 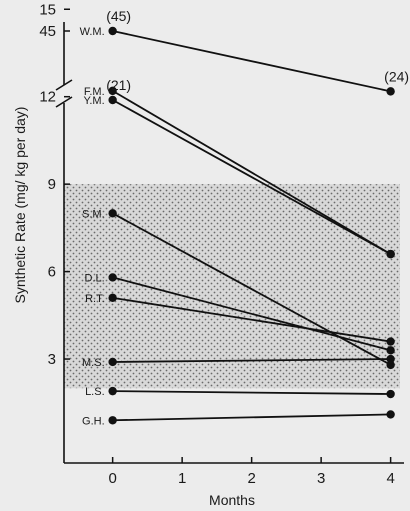 What do you see at coordinates (47, 31) in the screenshot?
I see `y-tick-label: 45` at bounding box center [47, 31].